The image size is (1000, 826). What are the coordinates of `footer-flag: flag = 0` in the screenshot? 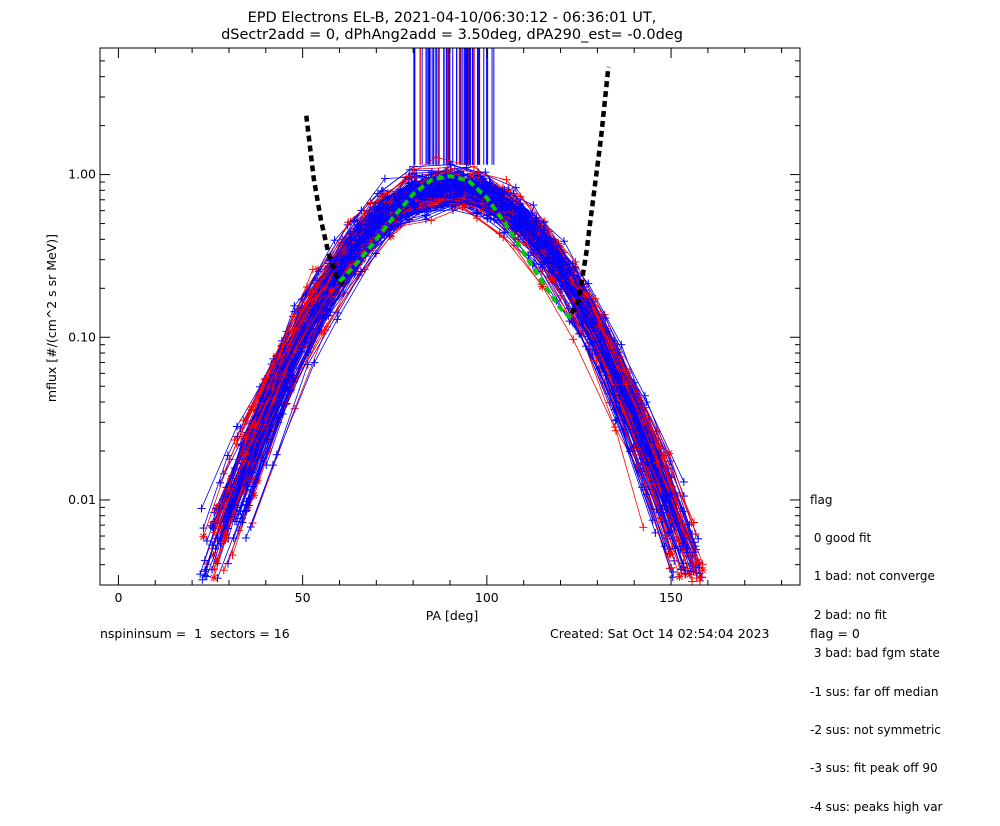 It's located at (835, 633).